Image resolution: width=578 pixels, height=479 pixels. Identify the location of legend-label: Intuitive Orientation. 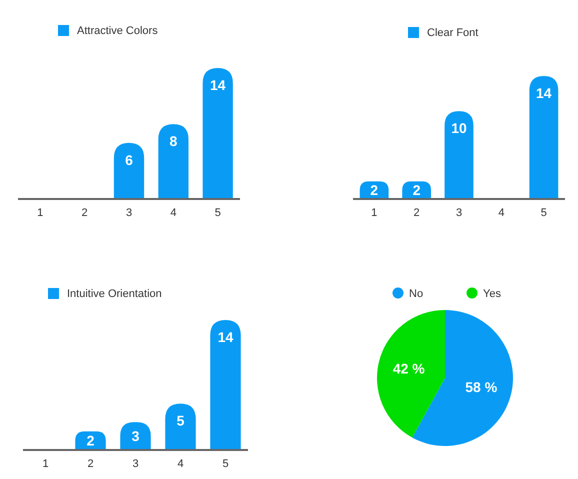
(114, 294).